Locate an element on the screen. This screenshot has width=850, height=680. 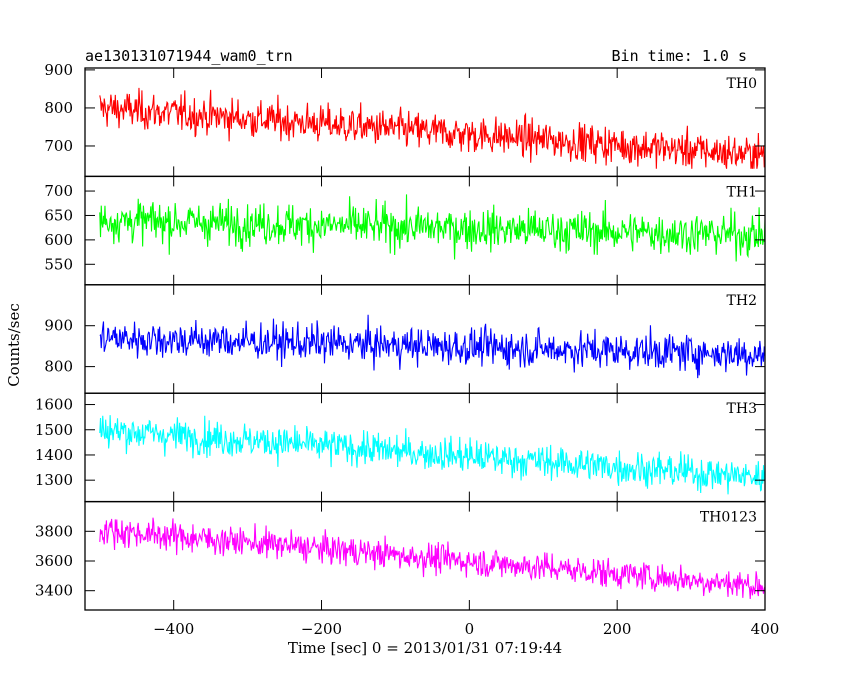
y-tick-label: 1500 is located at coordinates (54, 430).